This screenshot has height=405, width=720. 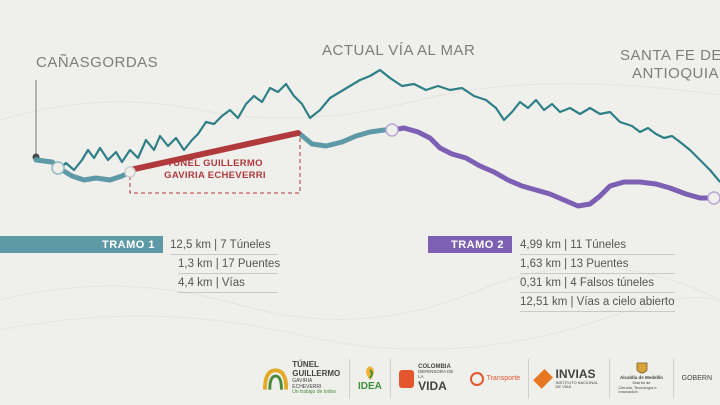 I want to click on tramo2-end-circle, so click(x=713, y=198).